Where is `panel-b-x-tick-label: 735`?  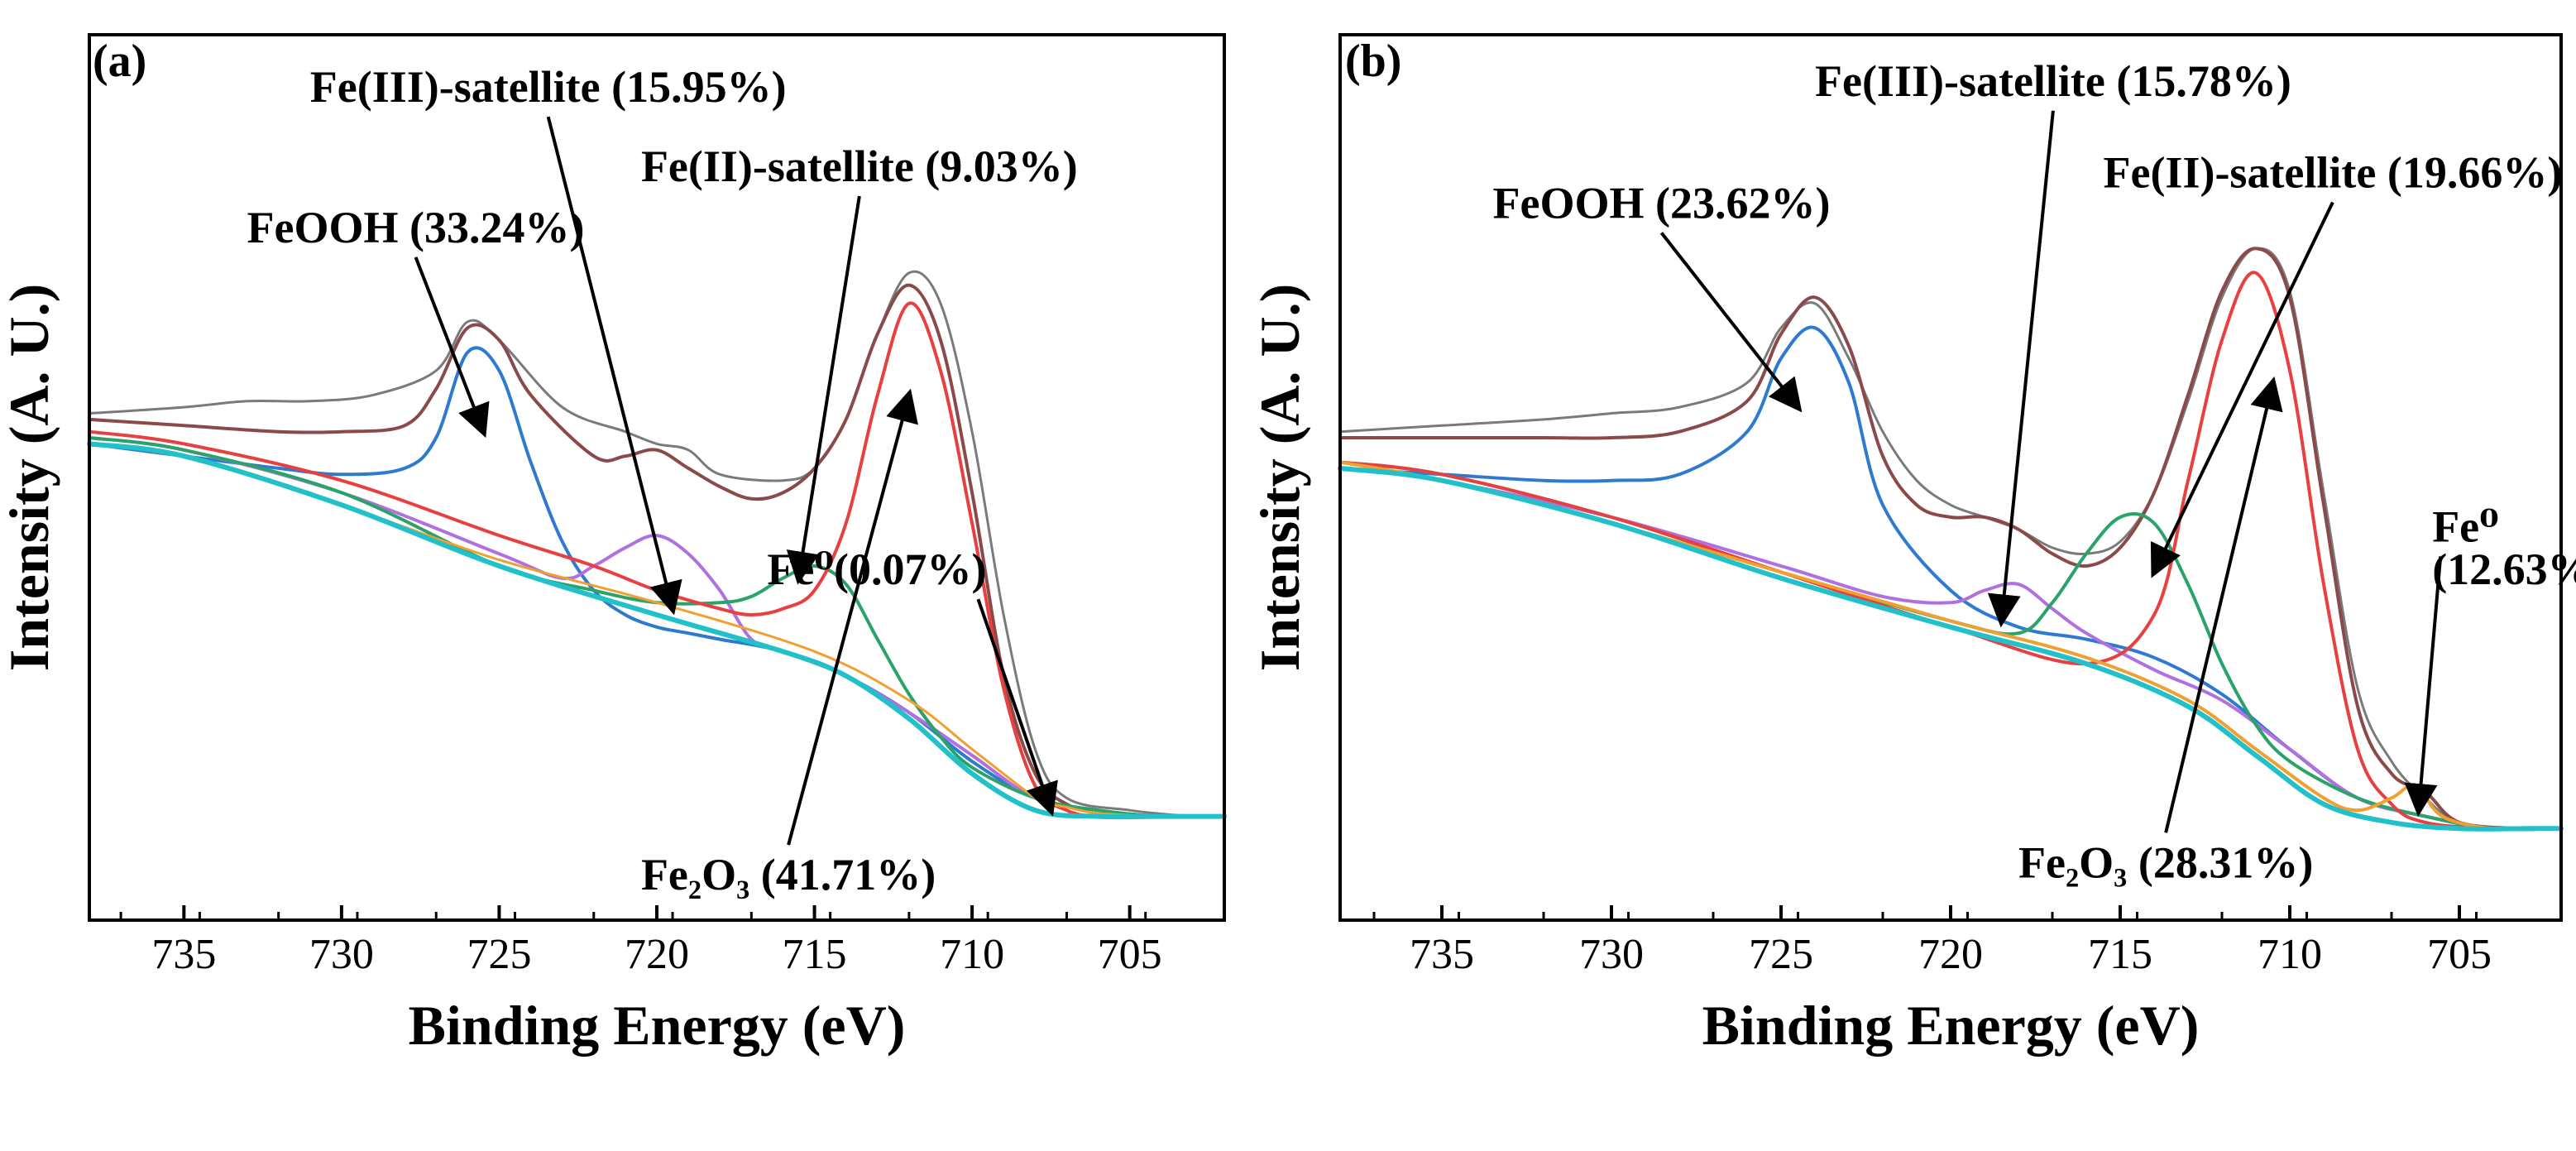
panel-b-x-tick-label: 735 is located at coordinates (1442, 954).